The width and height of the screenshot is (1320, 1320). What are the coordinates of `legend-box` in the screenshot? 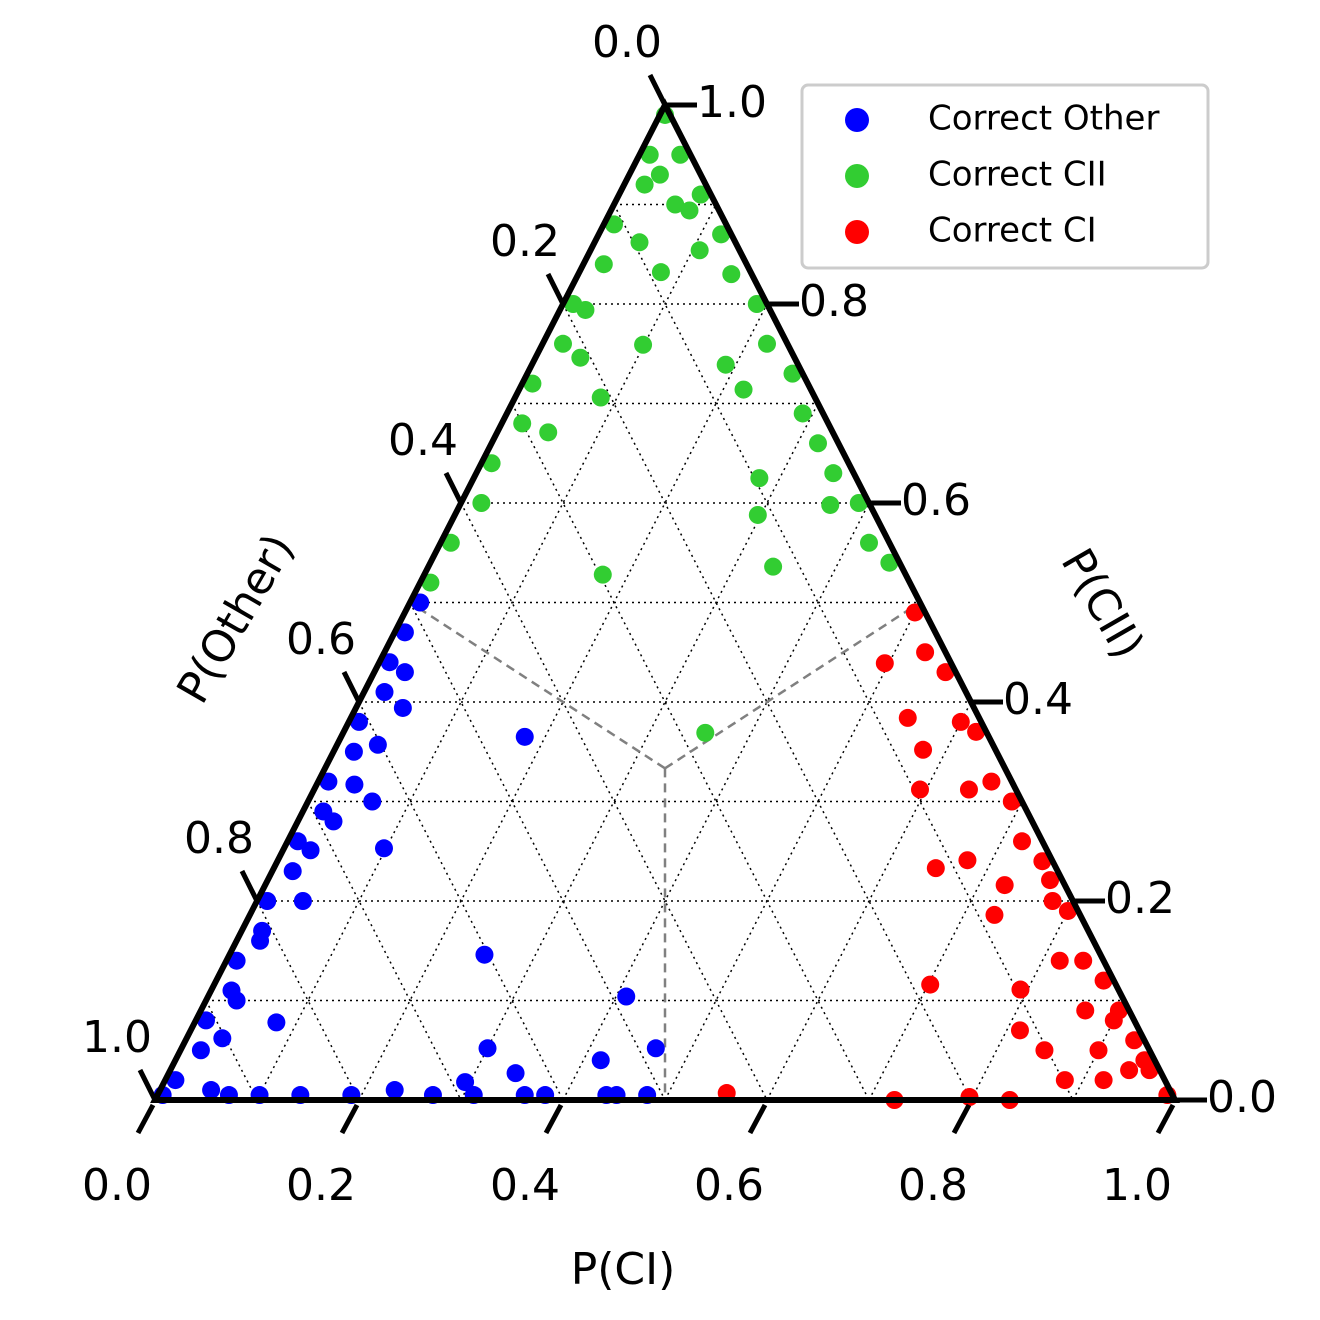 It's located at (1005, 176).